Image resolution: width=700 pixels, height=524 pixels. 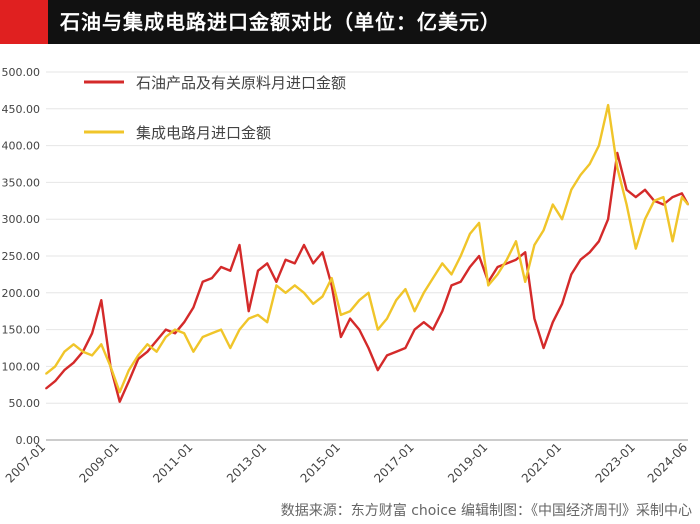 What do you see at coordinates (320, 462) in the screenshot?
I see `x-tick-label: 2015-01` at bounding box center [320, 462].